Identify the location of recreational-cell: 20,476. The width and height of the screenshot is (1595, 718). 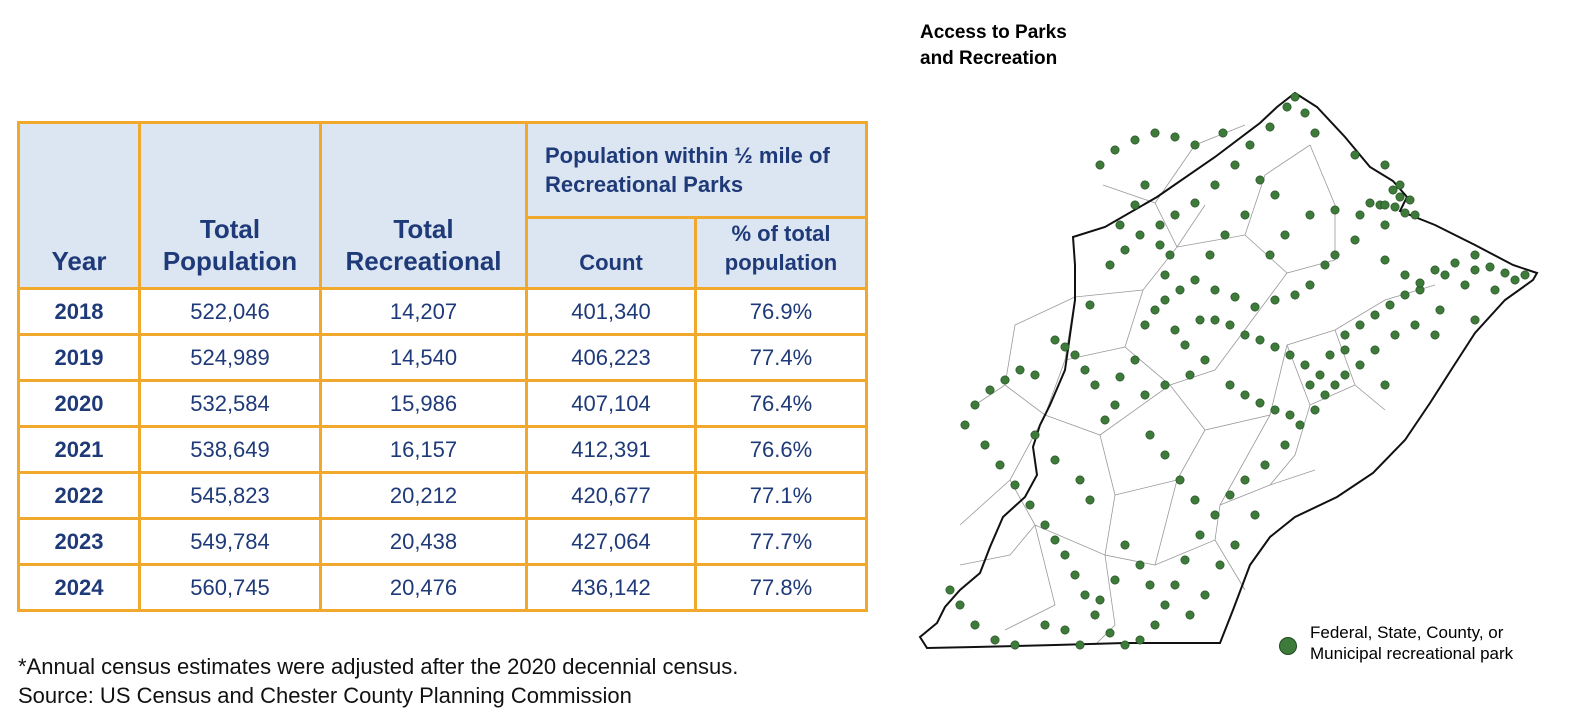
(423, 587).